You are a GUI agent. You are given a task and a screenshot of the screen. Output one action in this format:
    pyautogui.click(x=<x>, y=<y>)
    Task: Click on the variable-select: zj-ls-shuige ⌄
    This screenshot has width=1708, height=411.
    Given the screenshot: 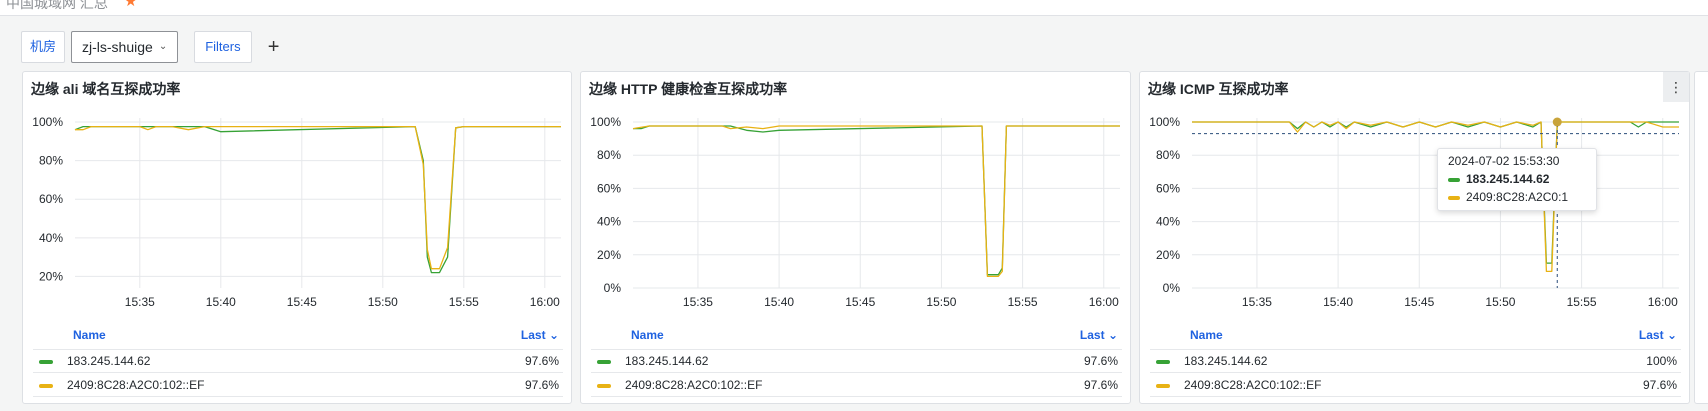 What is the action you would take?
    pyautogui.click(x=125, y=47)
    